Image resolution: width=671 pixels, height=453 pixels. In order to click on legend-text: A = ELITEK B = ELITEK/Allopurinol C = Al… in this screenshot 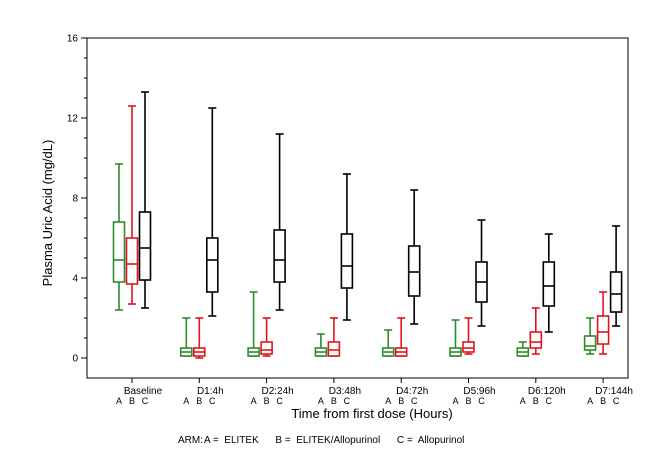, I will do `click(334, 440)`.